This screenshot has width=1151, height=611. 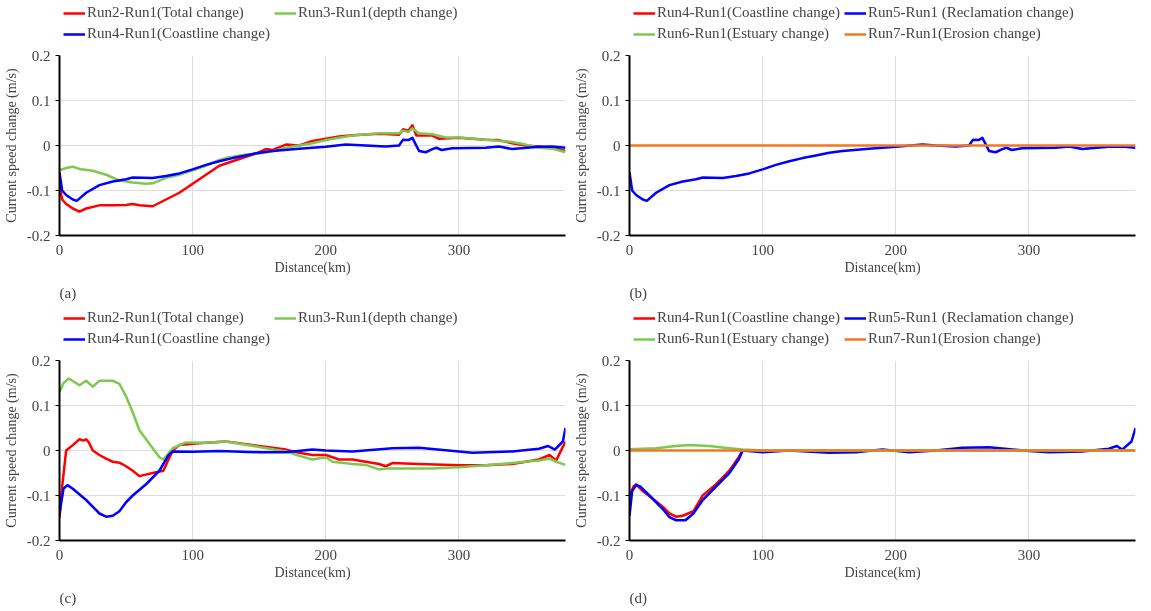 What do you see at coordinates (68, 598) in the screenshot?
I see `text: (c)` at bounding box center [68, 598].